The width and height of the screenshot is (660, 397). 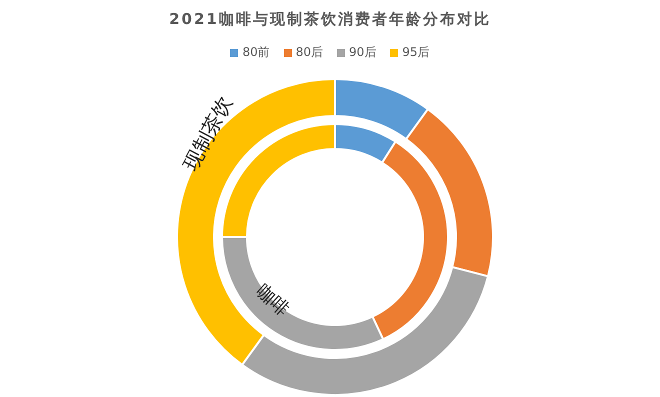 What do you see at coordinates (415, 52) in the screenshot?
I see `legend-label: 95后` at bounding box center [415, 52].